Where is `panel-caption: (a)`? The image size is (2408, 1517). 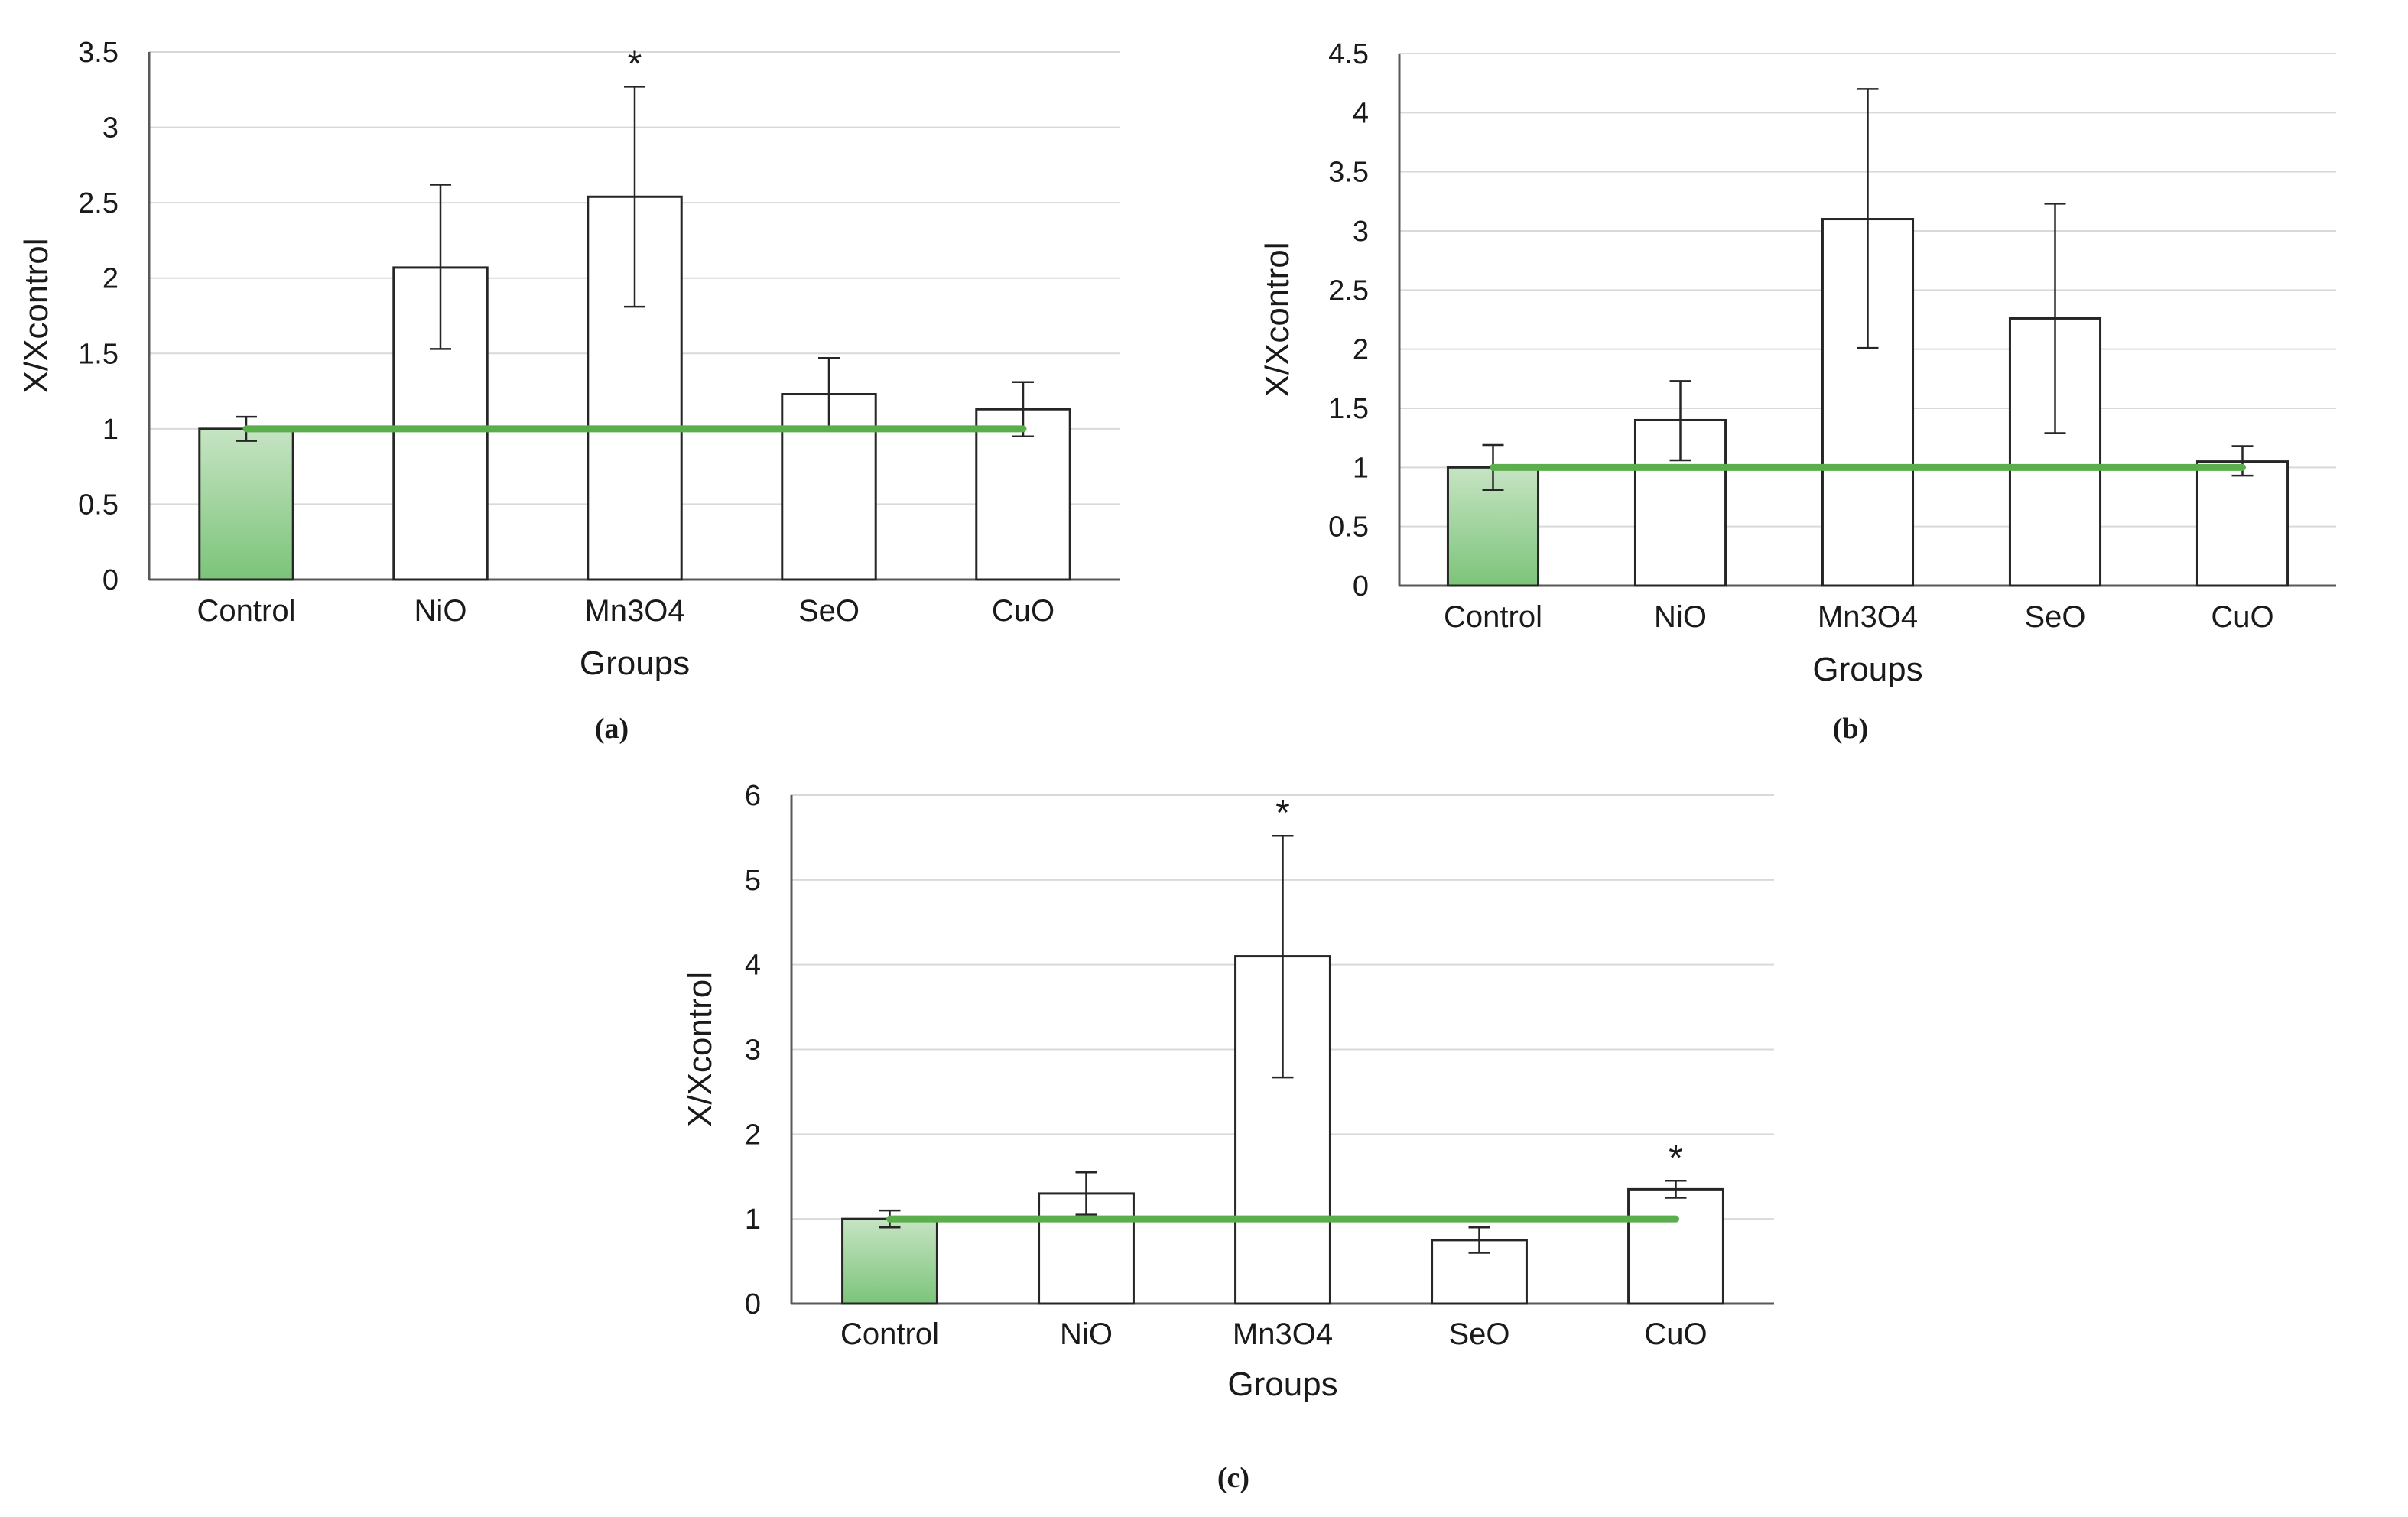 panel-caption: (a) is located at coordinates (612, 729).